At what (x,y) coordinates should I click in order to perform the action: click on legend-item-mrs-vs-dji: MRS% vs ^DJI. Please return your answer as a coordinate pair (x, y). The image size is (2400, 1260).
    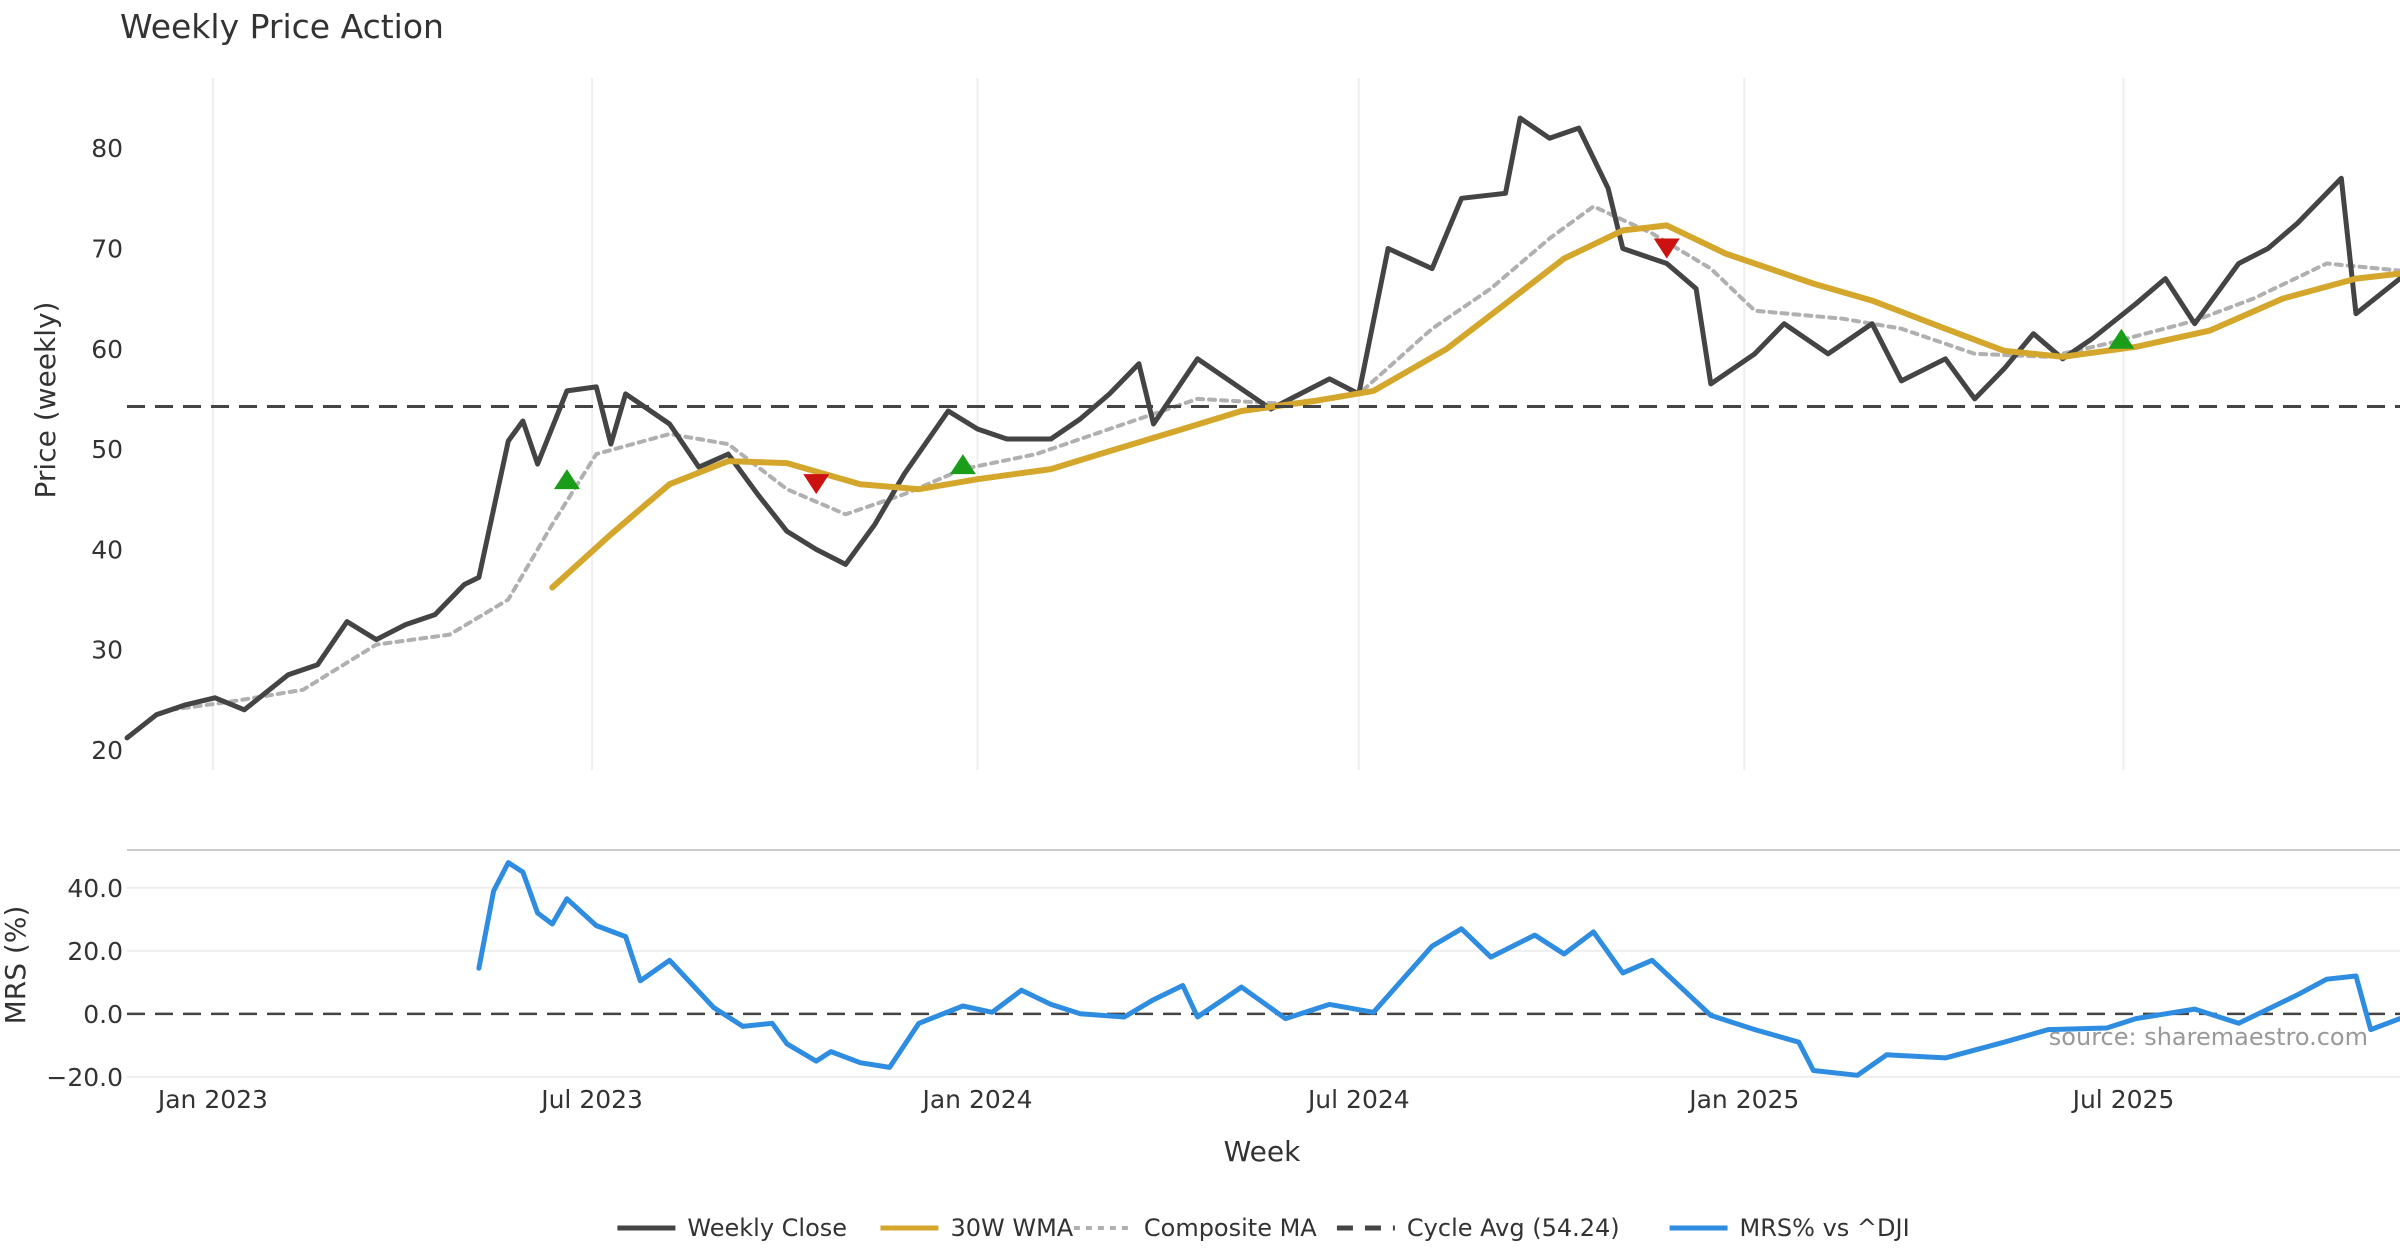
    Looking at the image, I should click on (1789, 1228).